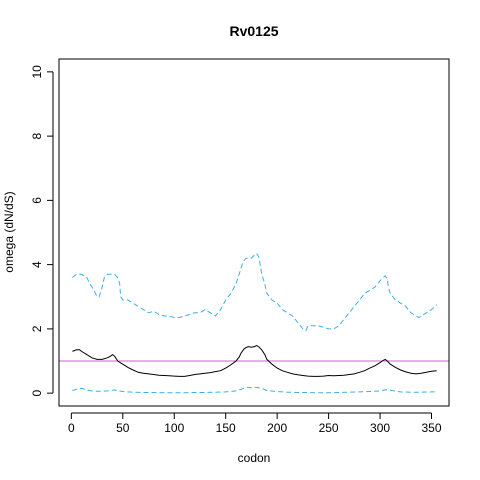 Image resolution: width=480 pixels, height=480 pixels. I want to click on series-line-upper, so click(255, 292).